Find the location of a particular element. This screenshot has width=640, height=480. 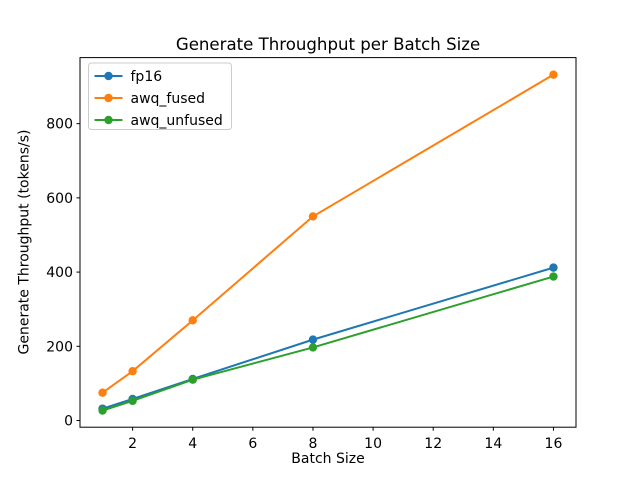

legend-label-awq_fused: awq_fused is located at coordinates (168, 99).